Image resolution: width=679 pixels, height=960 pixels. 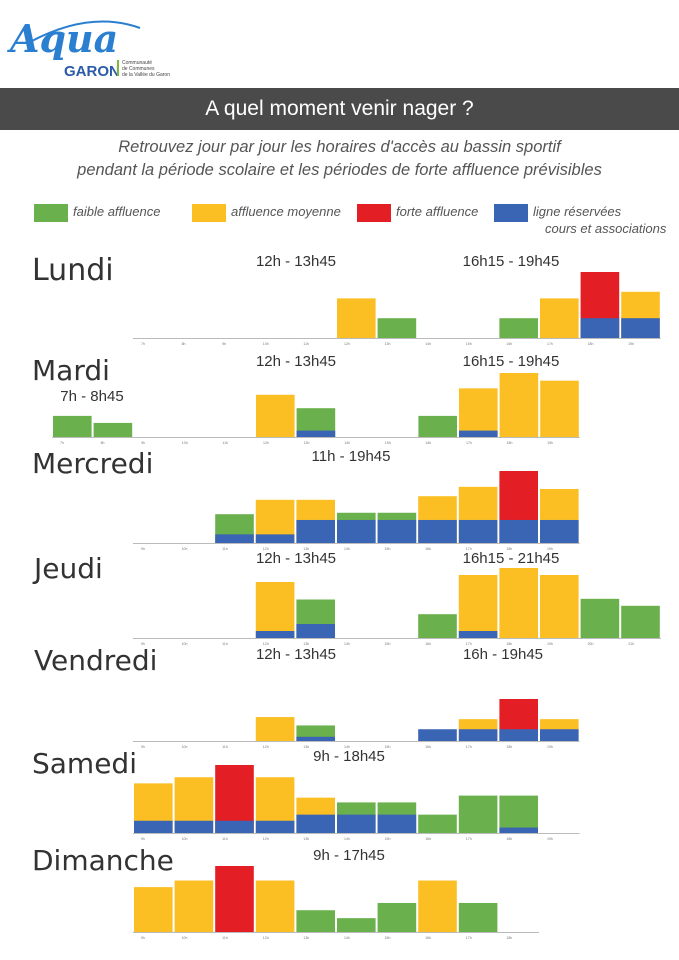 I want to click on schedule-label-jeudi: 16h15 - 21h45, so click(x=511, y=558).